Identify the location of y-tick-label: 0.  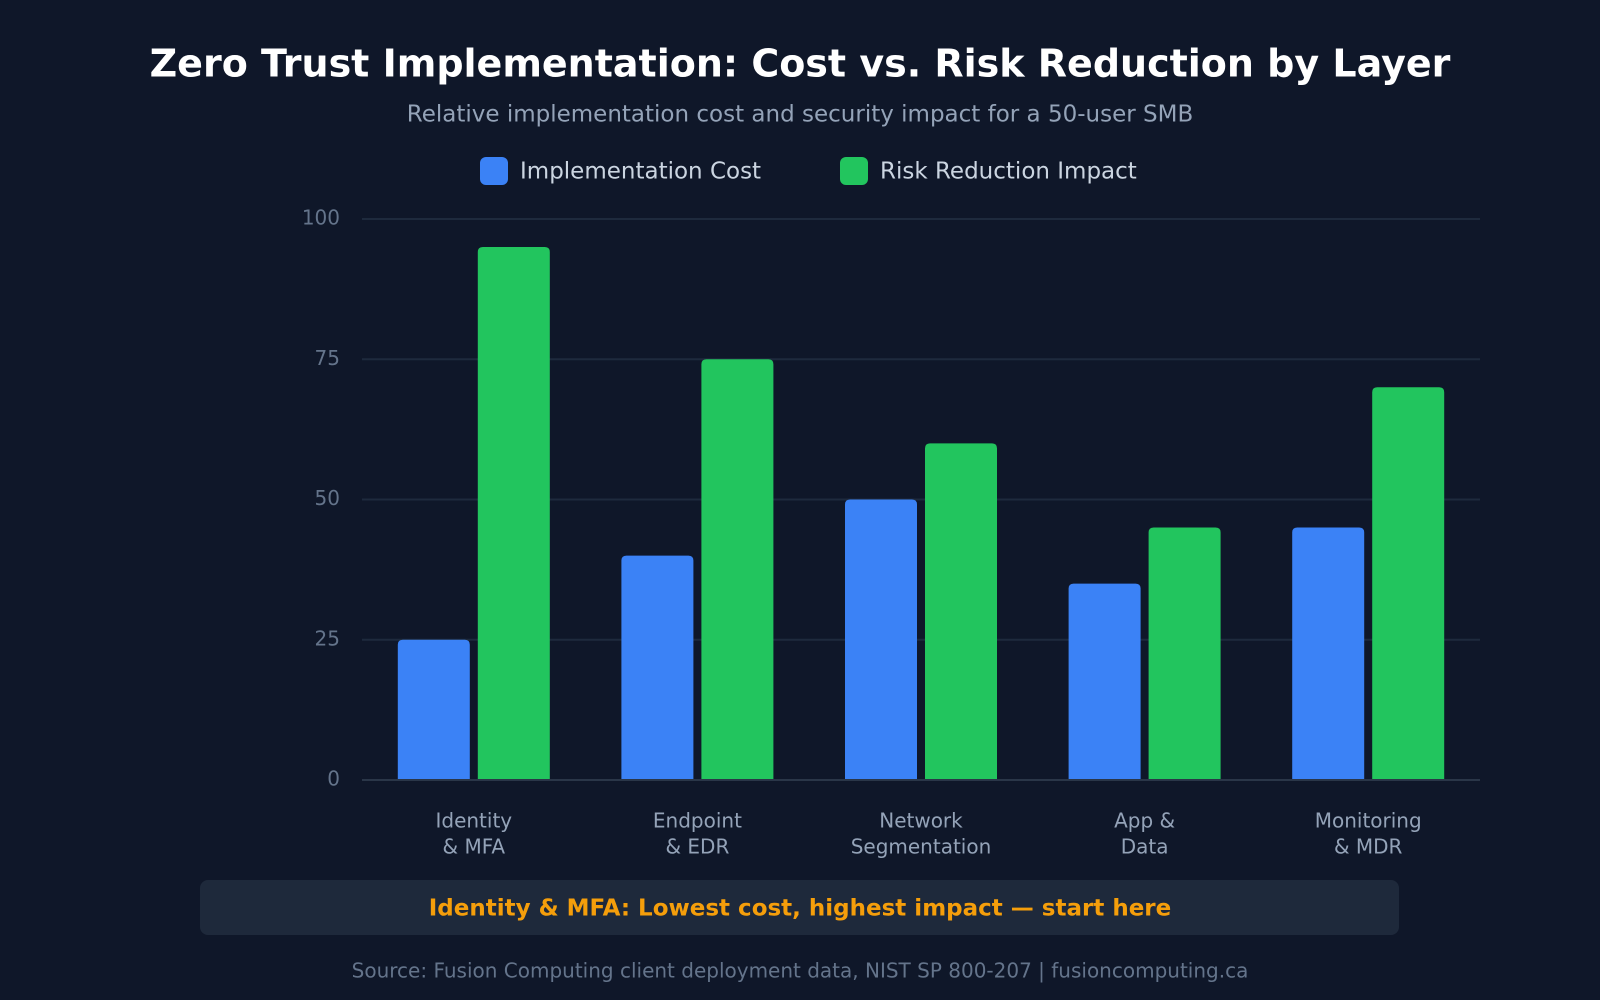
(333, 779).